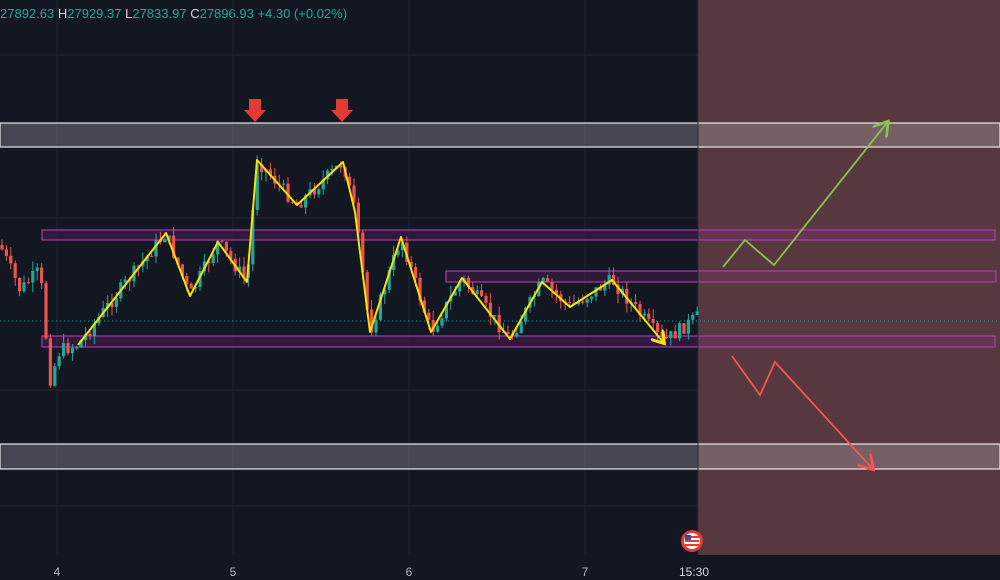 The image size is (1000, 580). I want to click on resistance-zone, so click(500, 135).